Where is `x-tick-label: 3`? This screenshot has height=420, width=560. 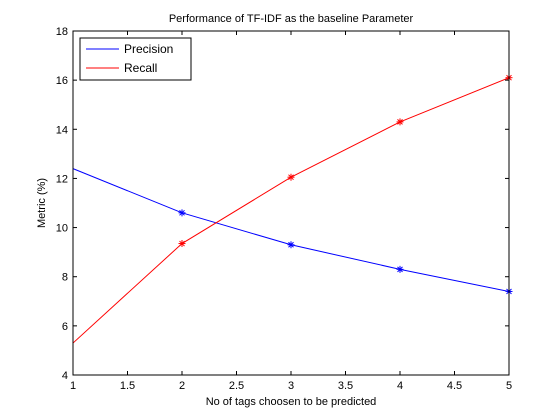
x-tick-label: 3 is located at coordinates (291, 386).